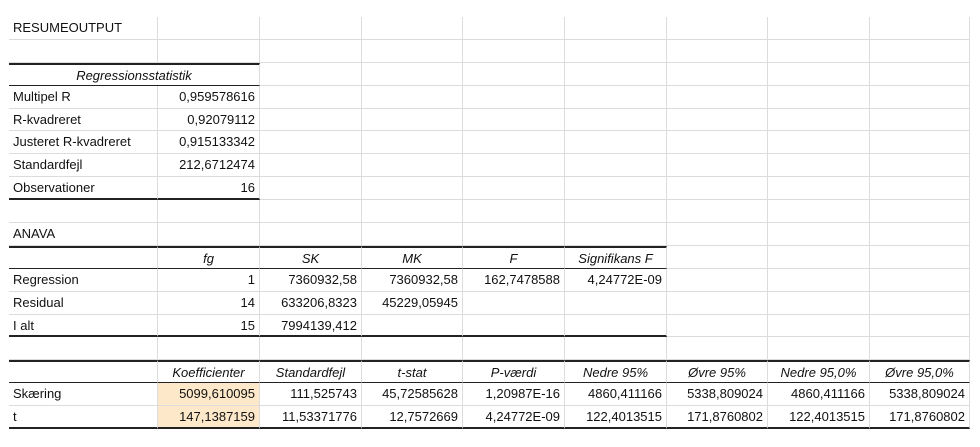 Image resolution: width=980 pixels, height=447 pixels. I want to click on cell: 4860,411166, so click(819, 395).